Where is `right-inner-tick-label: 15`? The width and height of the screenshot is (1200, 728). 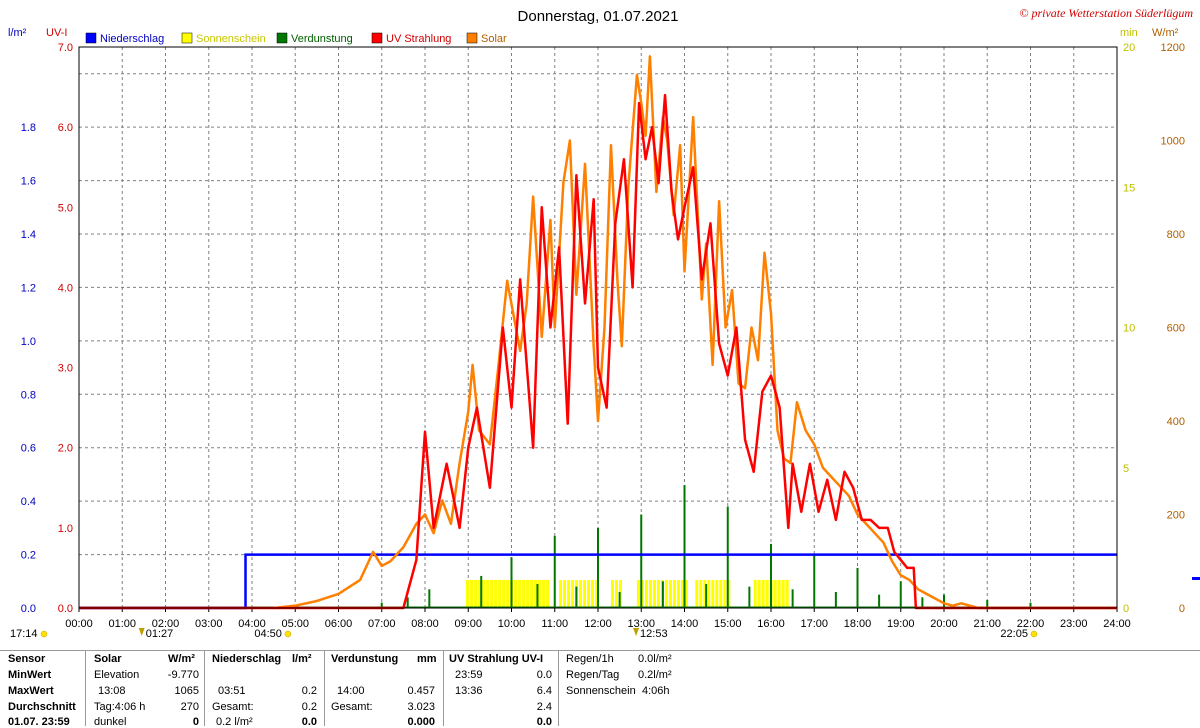
right-inner-tick-label: 15 is located at coordinates (1129, 188).